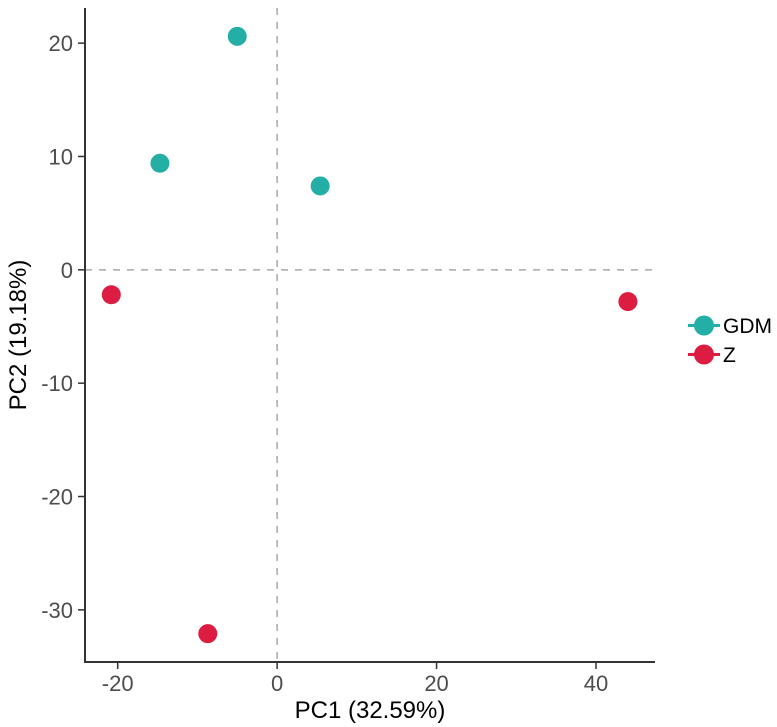 The width and height of the screenshot is (777, 727). Describe the element at coordinates (57, 497) in the screenshot. I see `y-tick-label: -20` at that location.